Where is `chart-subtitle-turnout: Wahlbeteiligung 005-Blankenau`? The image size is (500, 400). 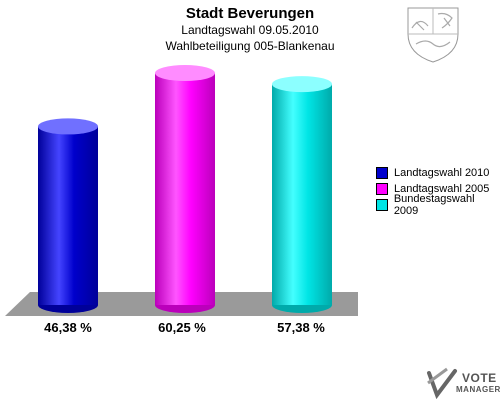 chart-subtitle-turnout: Wahlbeteiligung 005-Blankenau is located at coordinates (250, 46).